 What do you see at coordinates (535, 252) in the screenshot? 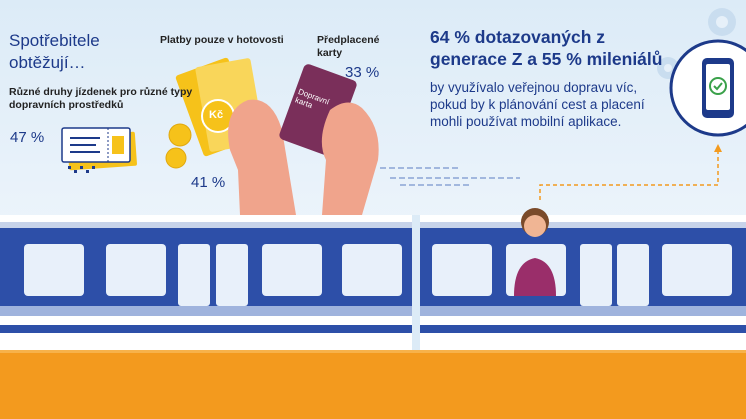
I see `passenger-illustration` at bounding box center [535, 252].